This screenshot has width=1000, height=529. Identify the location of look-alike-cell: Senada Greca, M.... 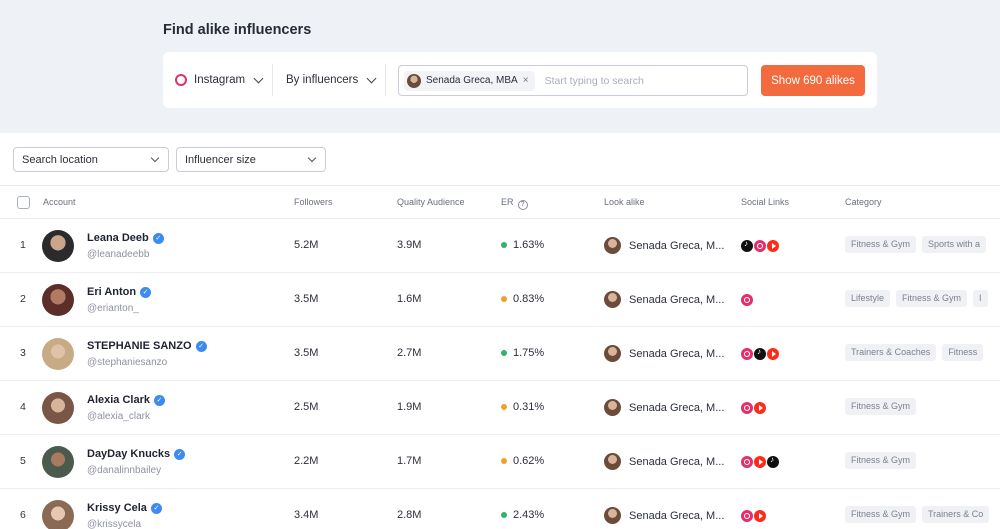
(664, 461).